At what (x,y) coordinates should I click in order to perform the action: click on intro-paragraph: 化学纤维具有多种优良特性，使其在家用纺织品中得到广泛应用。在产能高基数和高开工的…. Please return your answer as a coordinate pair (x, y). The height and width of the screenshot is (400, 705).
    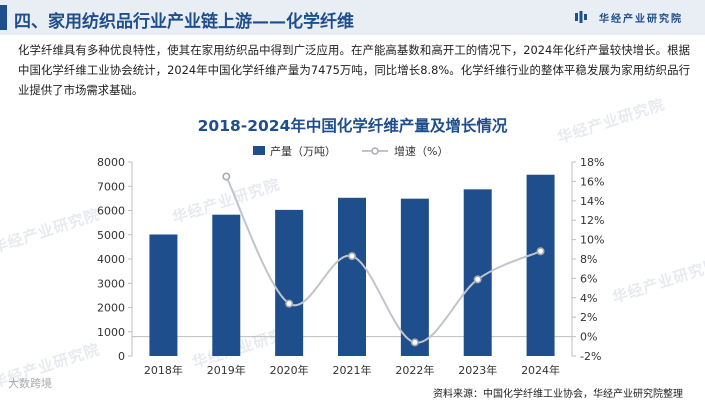
    Looking at the image, I should click on (354, 70).